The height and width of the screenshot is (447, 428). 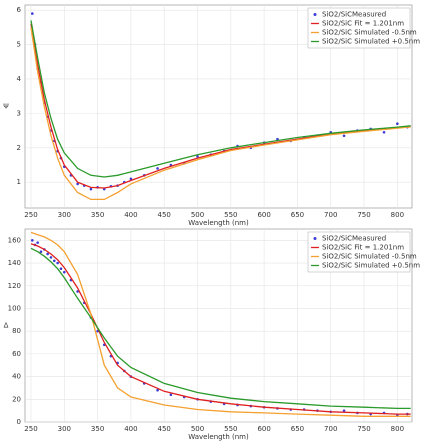 What do you see at coordinates (19, 422) in the screenshot?
I see `y-tick-label: 0` at bounding box center [19, 422].